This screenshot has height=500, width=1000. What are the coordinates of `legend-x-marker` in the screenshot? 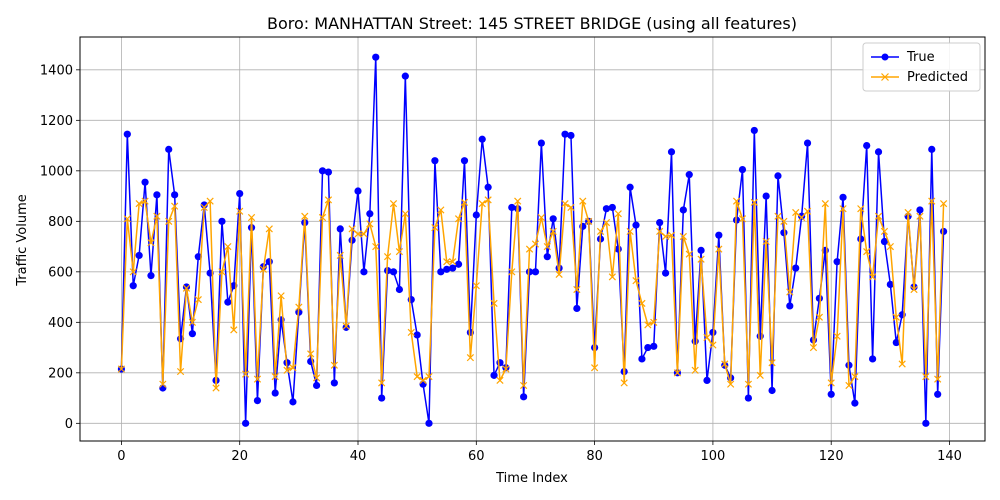 It's located at (885, 77).